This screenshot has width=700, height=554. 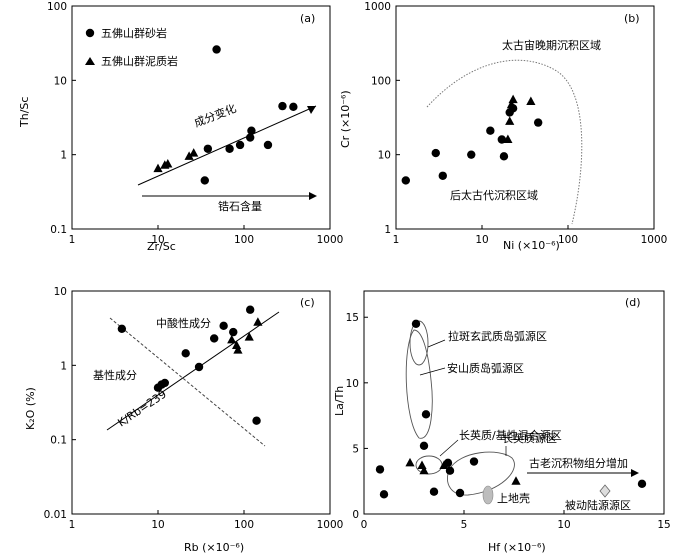 What do you see at coordinates (339, 401) in the screenshot?
I see `y-axis-label: La/Th` at bounding box center [339, 401].